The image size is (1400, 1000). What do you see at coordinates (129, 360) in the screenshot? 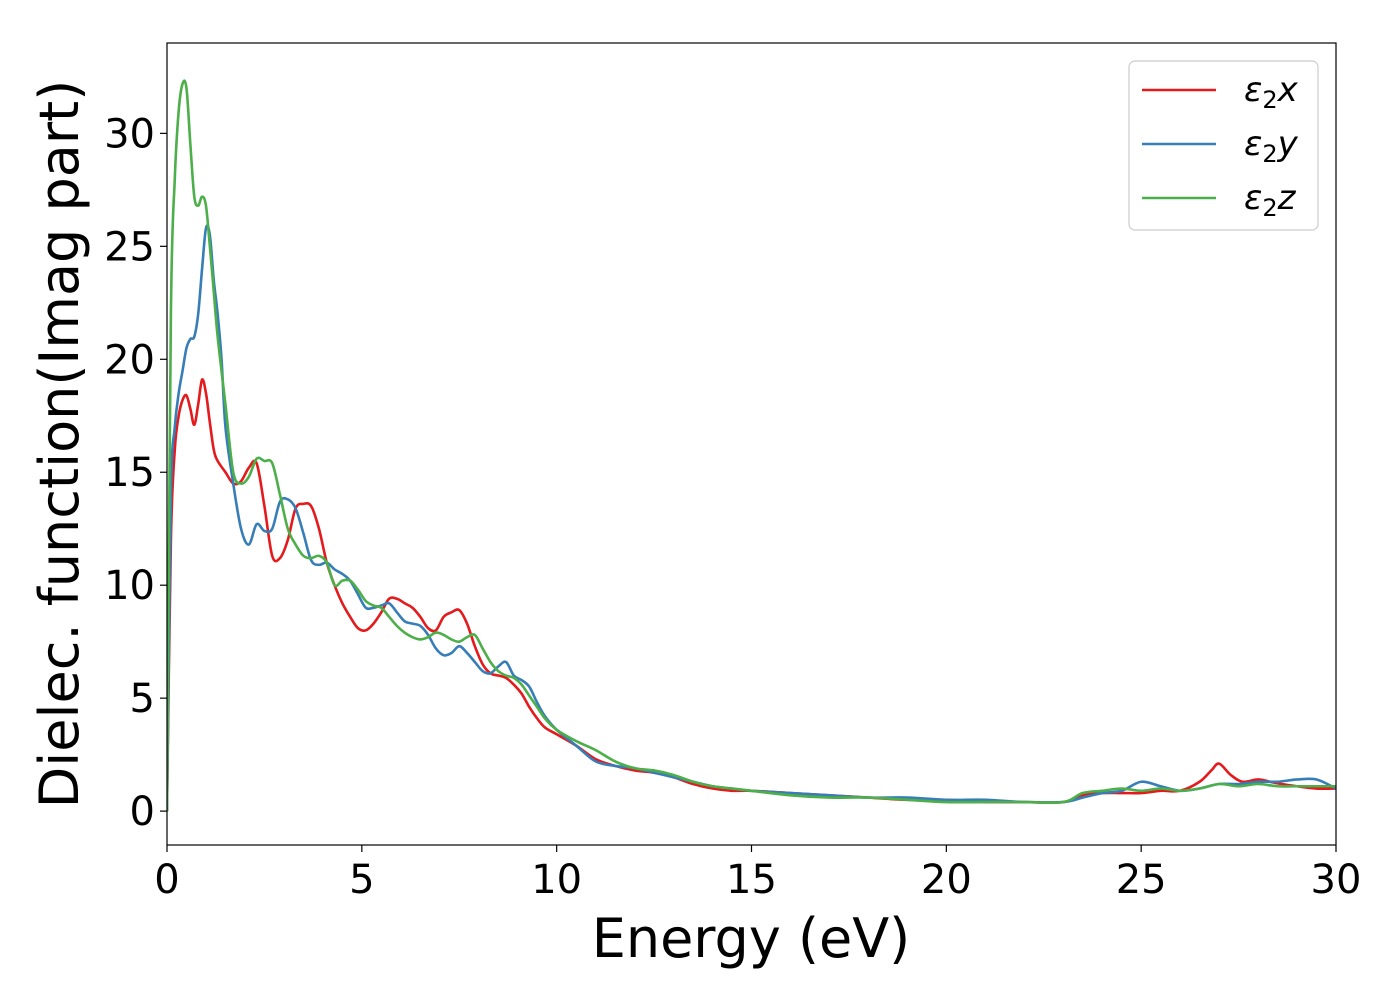
I see `y-tick-label: 20` at bounding box center [129, 360].